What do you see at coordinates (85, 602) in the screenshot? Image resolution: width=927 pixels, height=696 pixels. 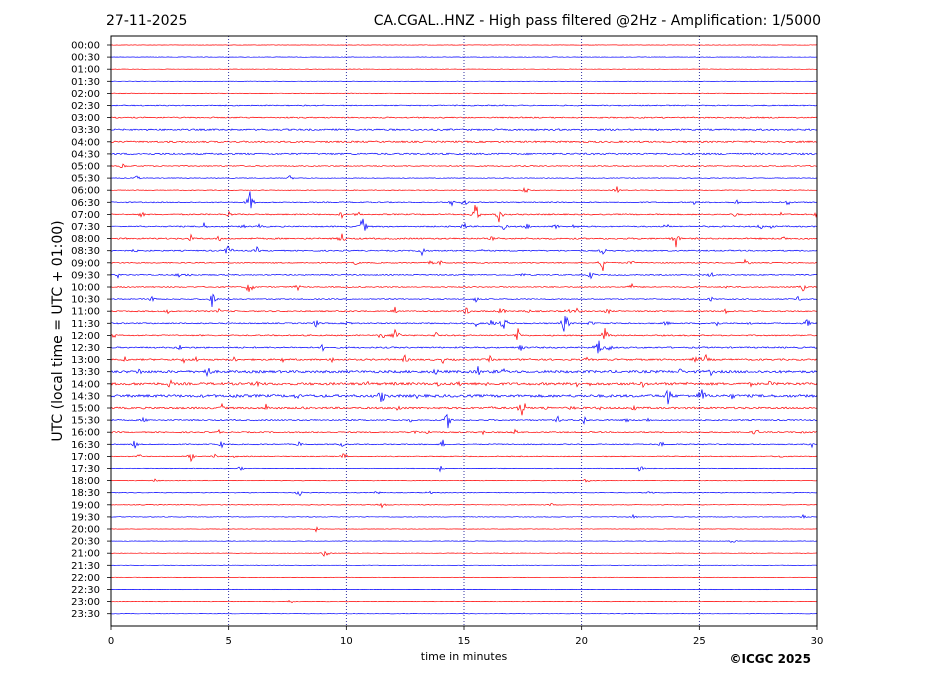 I see `y-tick-label: 23:00` at bounding box center [85, 602].